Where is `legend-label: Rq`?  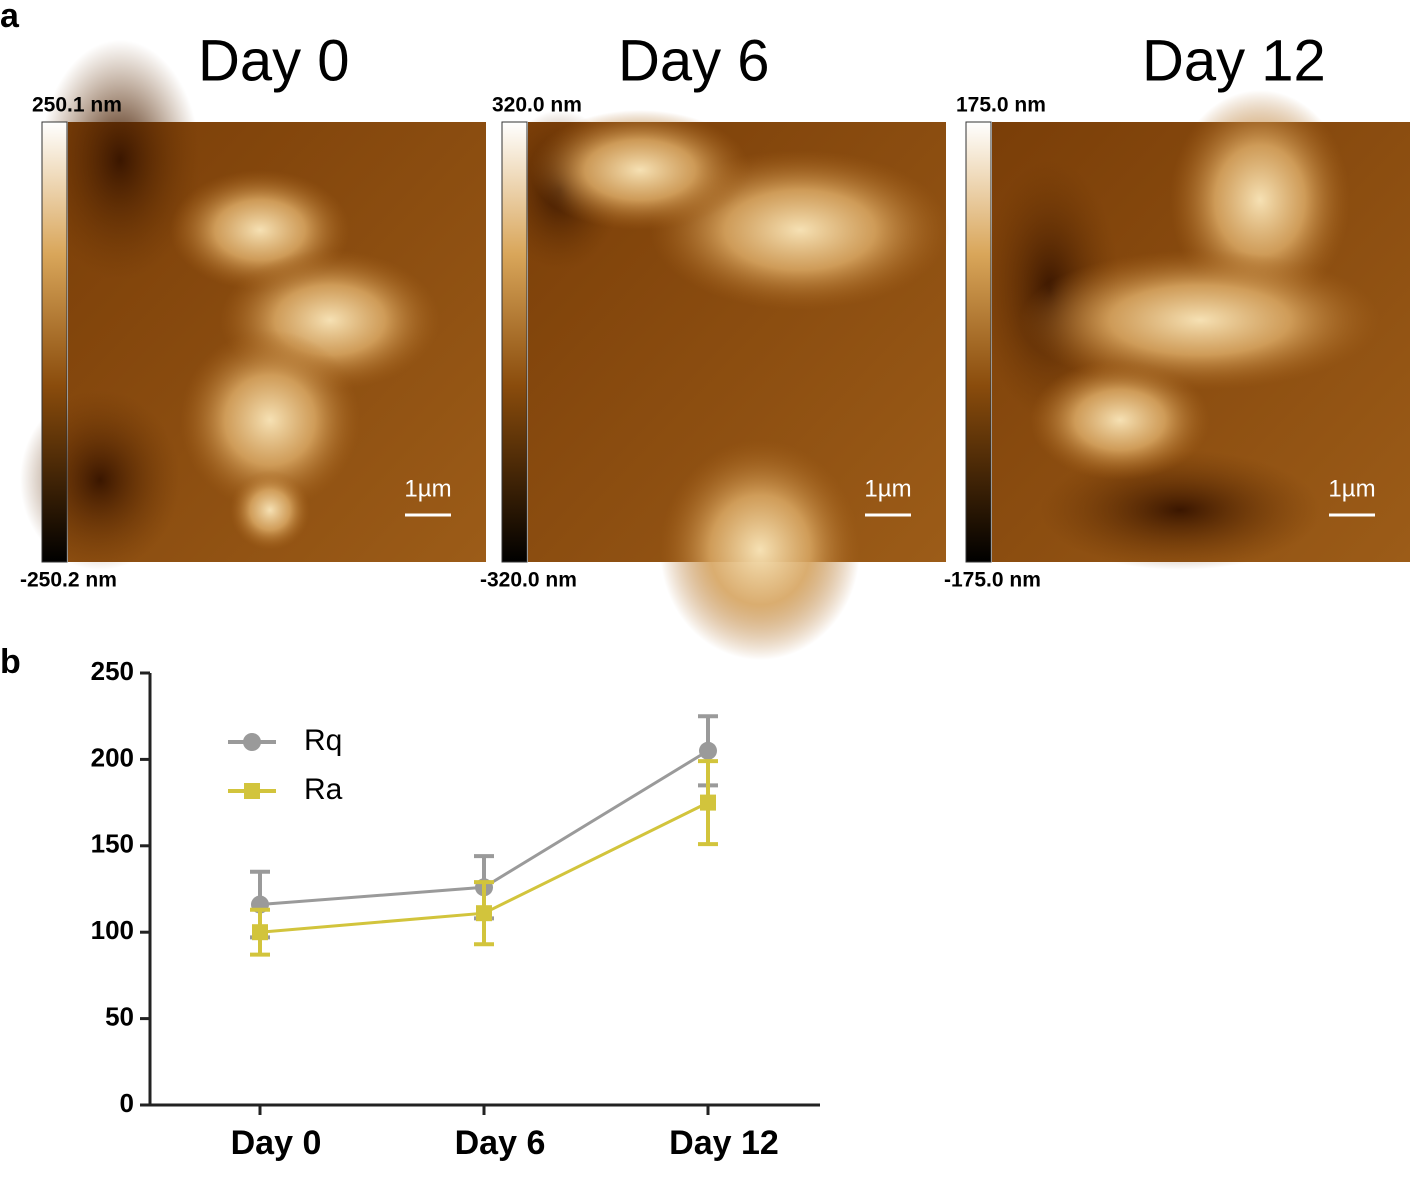
legend-label: Rq is located at coordinates (323, 740).